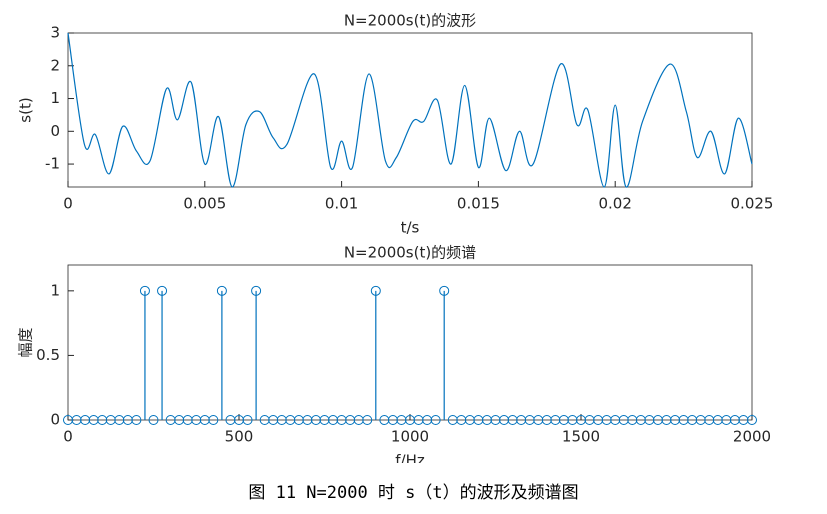  Describe the element at coordinates (752, 437) in the screenshot. I see `x-tick-label: 2000` at that location.